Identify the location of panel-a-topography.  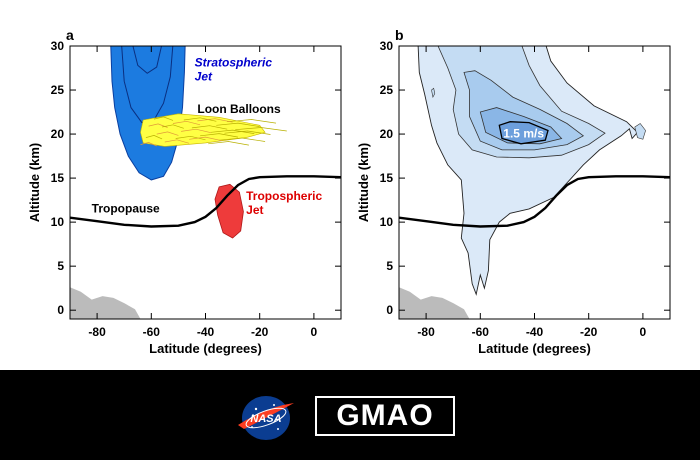
(105, 303).